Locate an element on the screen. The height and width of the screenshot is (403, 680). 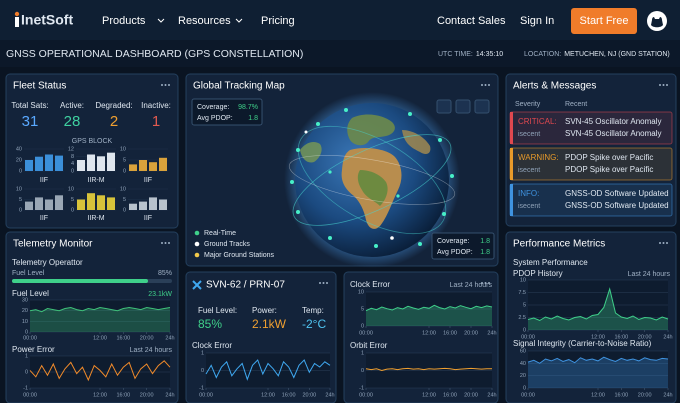
logo: InetSoft is located at coordinates (47, 20).